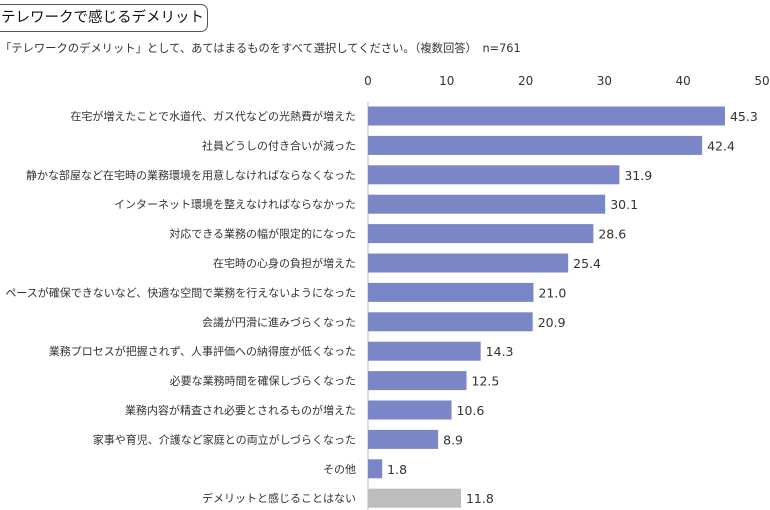  Describe the element at coordinates (279, 322) in the screenshot. I see `category-label: 会議が円滑に進みづらくなった` at that location.